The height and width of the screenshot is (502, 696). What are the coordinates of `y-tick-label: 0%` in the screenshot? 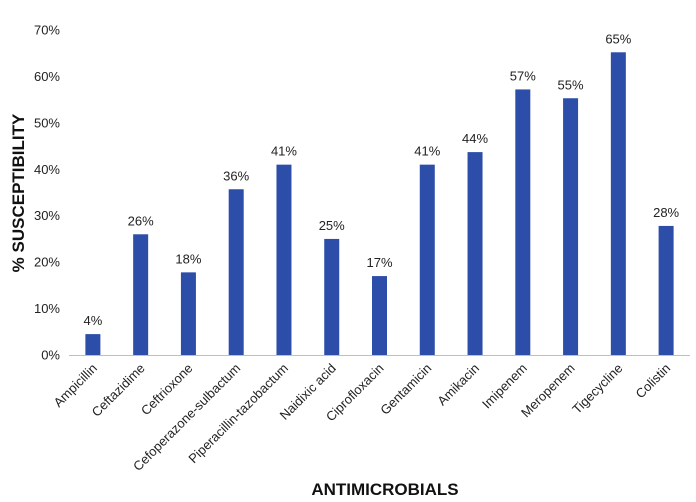 It's located at (50, 355).